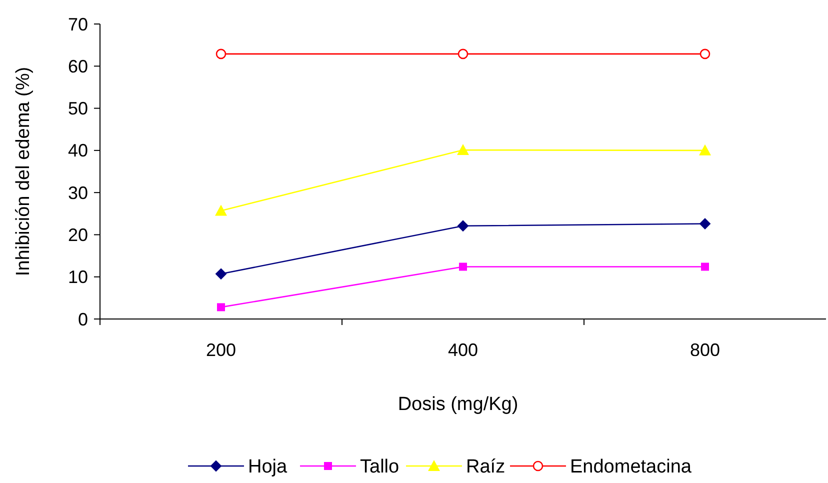 The width and height of the screenshot is (828, 483). I want to click on x-tick-label: 800, so click(705, 350).